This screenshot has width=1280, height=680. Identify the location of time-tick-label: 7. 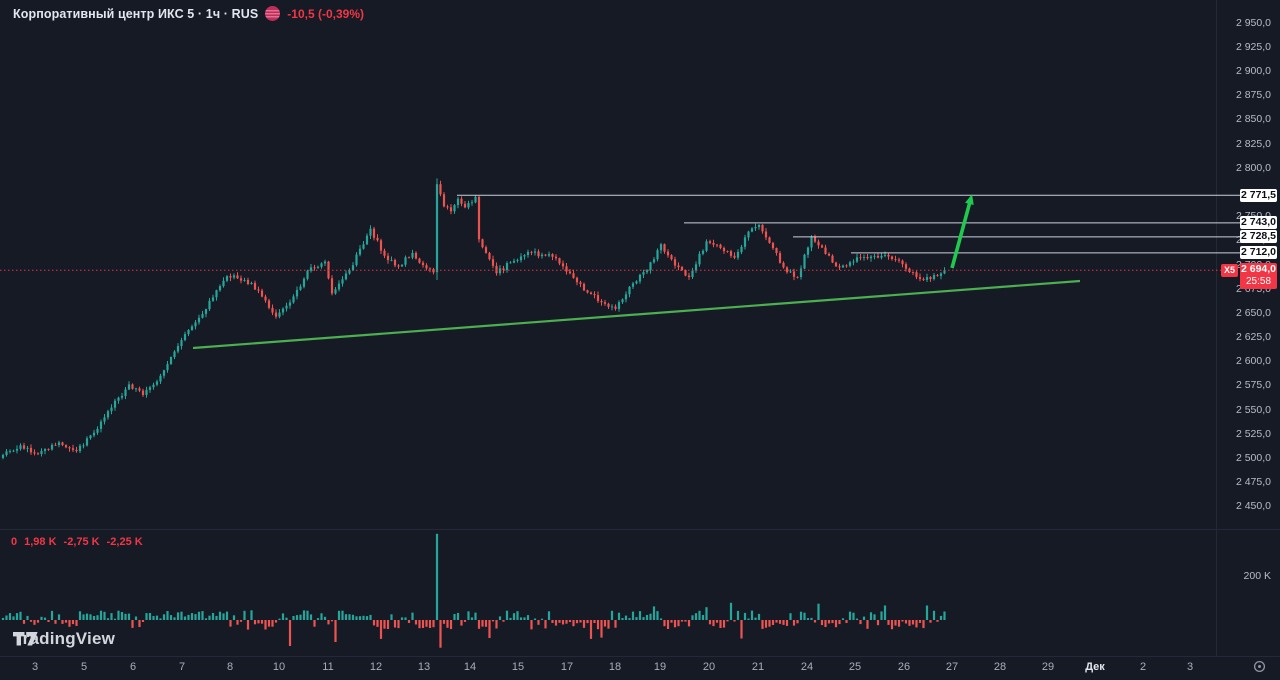
(182, 667).